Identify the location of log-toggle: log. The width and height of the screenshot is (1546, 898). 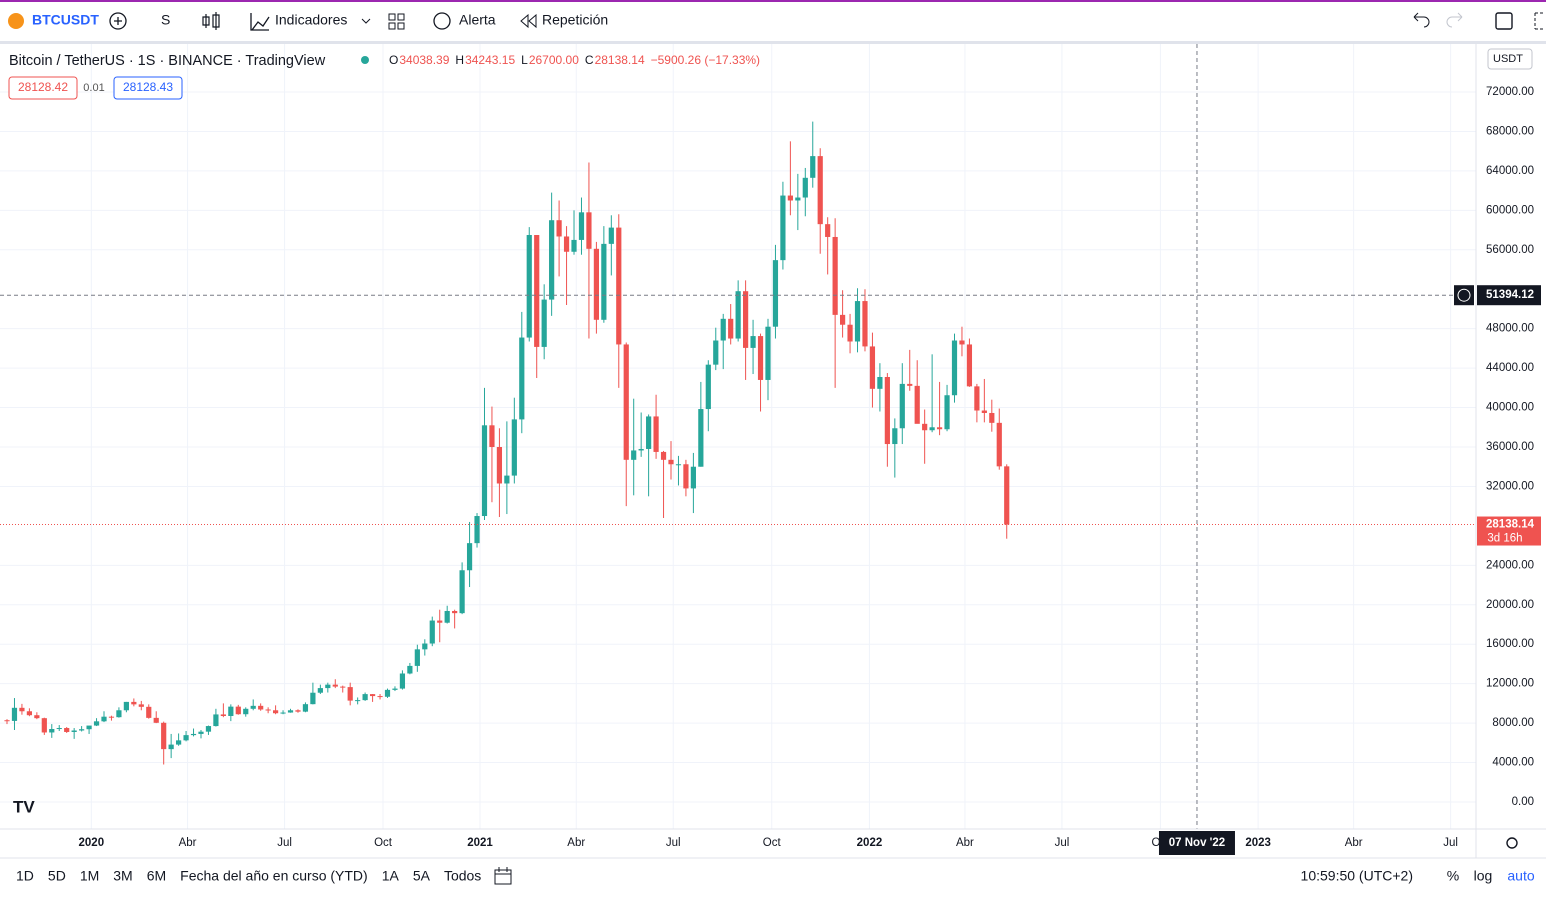
(1483, 876).